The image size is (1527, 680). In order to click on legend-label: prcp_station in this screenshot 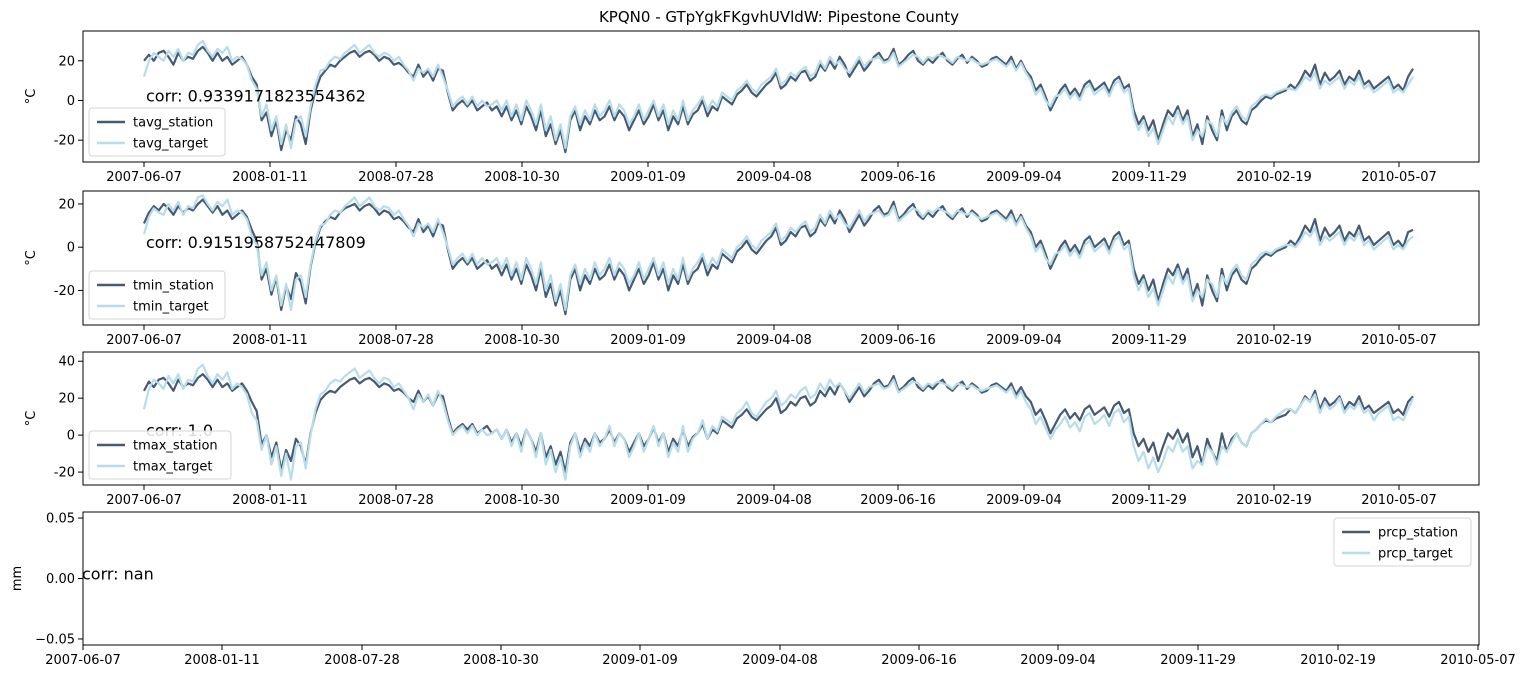, I will do `click(1418, 533)`.